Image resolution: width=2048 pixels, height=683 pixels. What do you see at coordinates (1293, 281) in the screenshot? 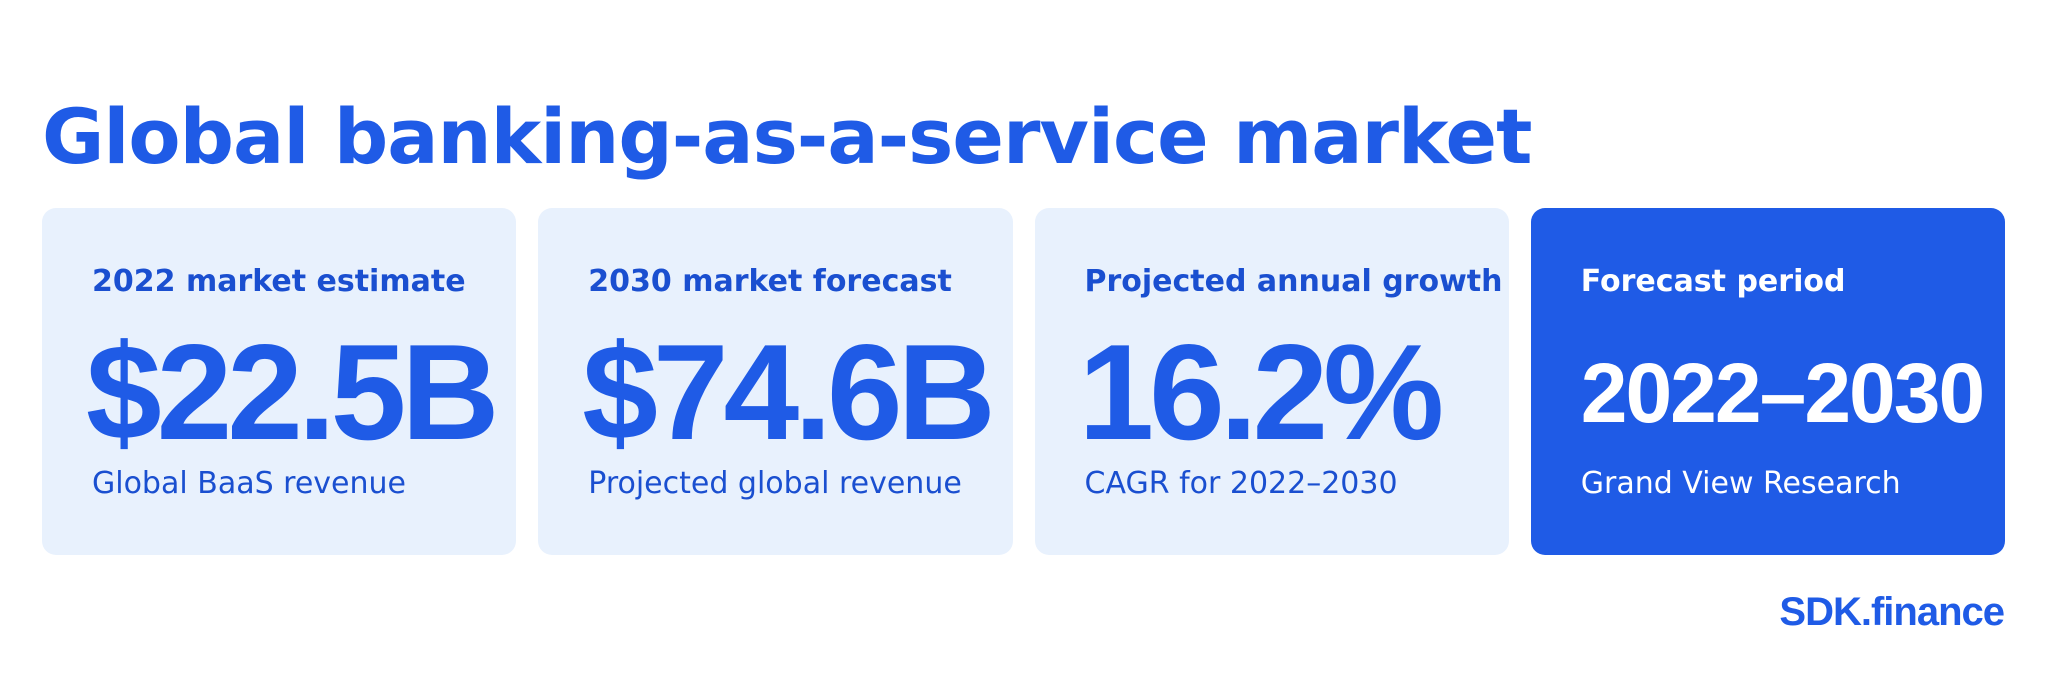
I see `stat-card-label: Projected annual growth` at bounding box center [1293, 281].